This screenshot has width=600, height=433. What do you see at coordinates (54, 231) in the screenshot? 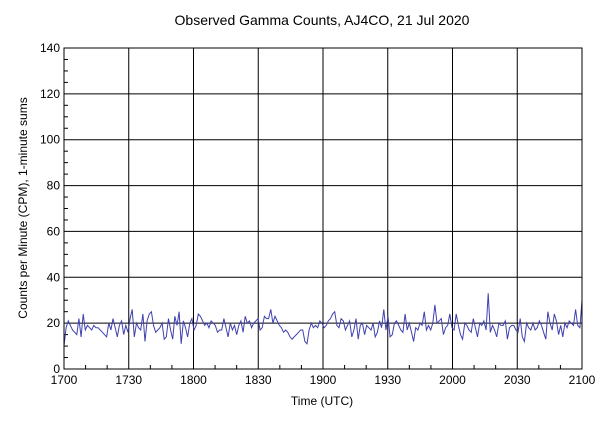
I see `y-tick-label: 60` at bounding box center [54, 231].